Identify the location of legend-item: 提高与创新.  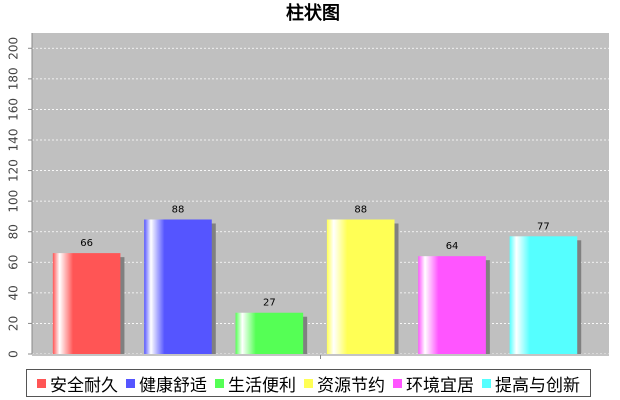
(531, 383).